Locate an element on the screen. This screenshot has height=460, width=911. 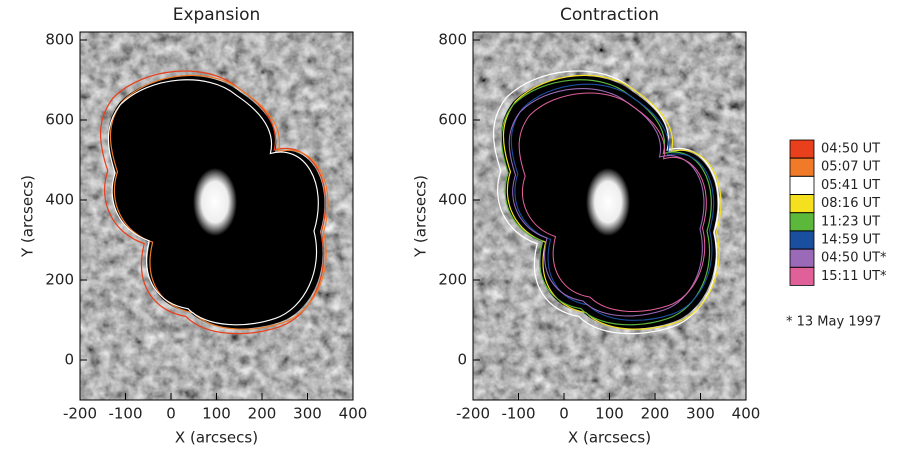
legend-label: 14:59 UT is located at coordinates (850, 240).